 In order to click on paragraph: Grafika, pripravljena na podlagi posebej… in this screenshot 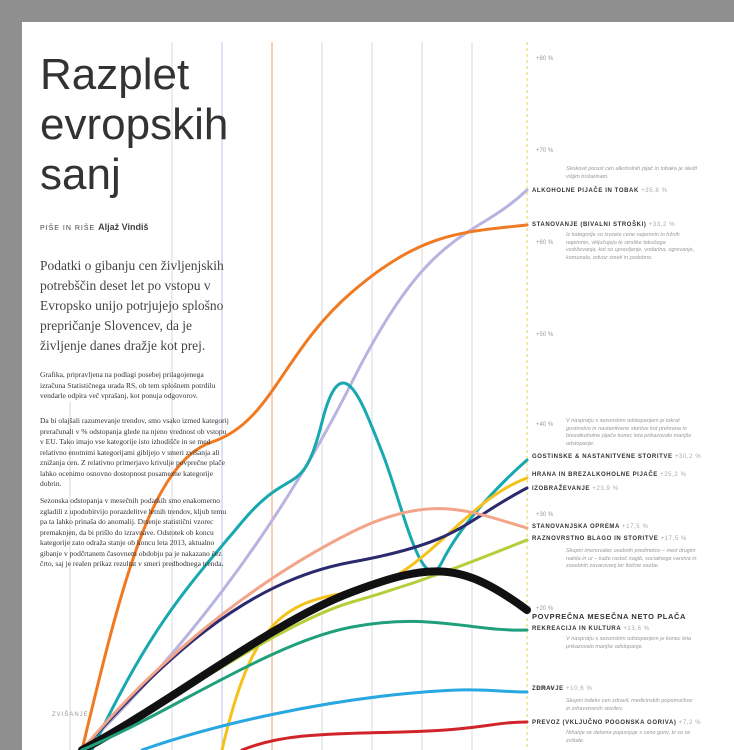, I will do `click(128, 385)`.